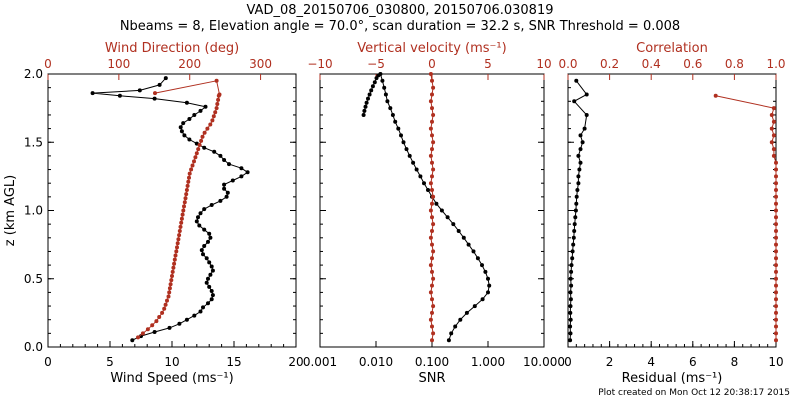 This screenshot has width=800, height=400. What do you see at coordinates (33, 211) in the screenshot?
I see `y-tick-label: 1.0` at bounding box center [33, 211].